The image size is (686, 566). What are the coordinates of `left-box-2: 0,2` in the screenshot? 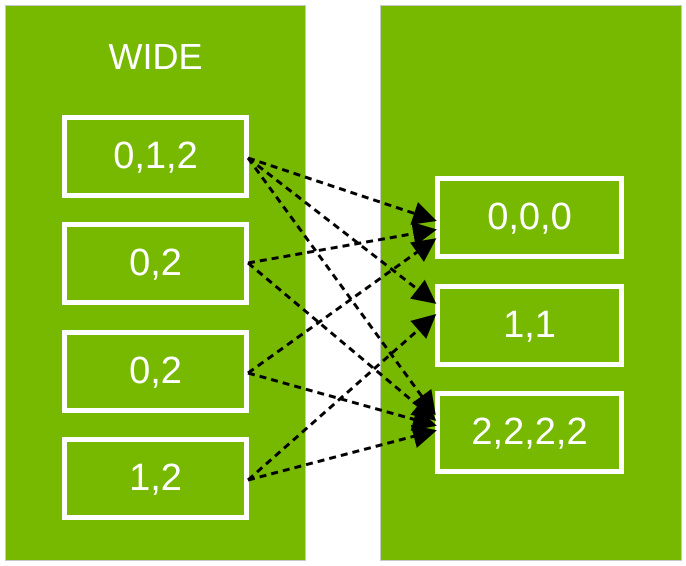 It's located at (155, 371).